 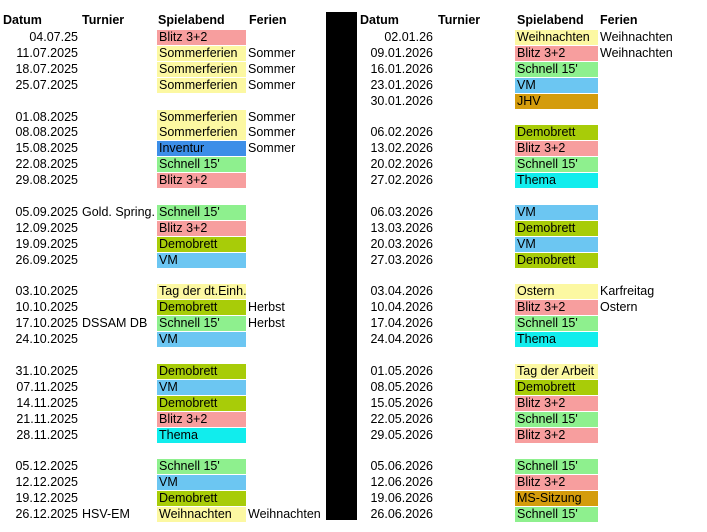 I want to click on date-cell: 27.02.2026, so click(x=401, y=180).